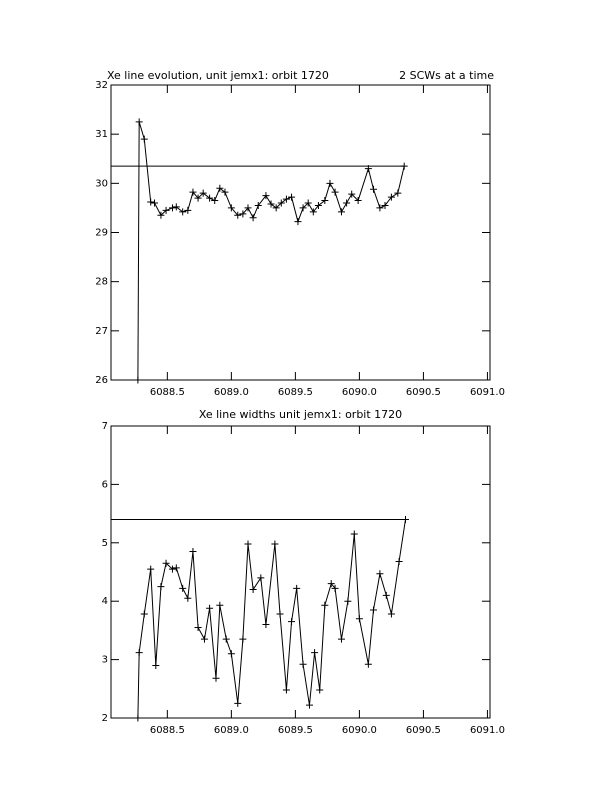 The image size is (612, 792). What do you see at coordinates (101, 380) in the screenshot?
I see `y-tick-label: 26` at bounding box center [101, 380].